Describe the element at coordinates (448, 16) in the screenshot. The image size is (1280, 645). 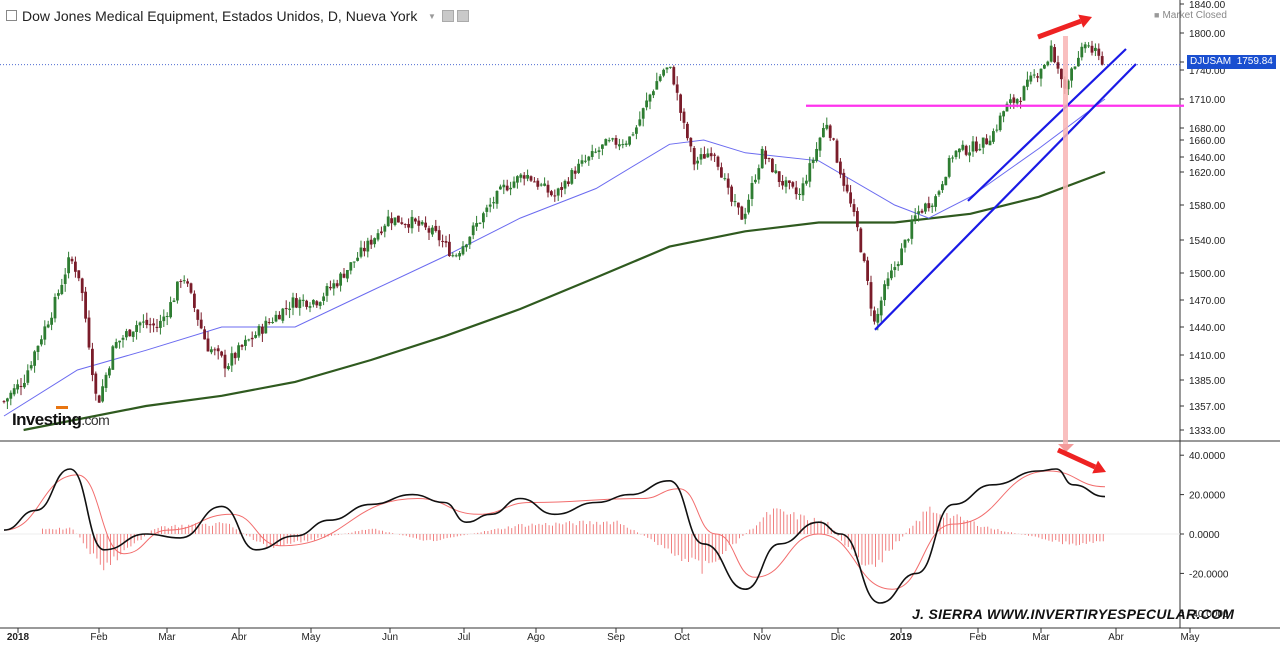
I see `settings-icon` at that location.